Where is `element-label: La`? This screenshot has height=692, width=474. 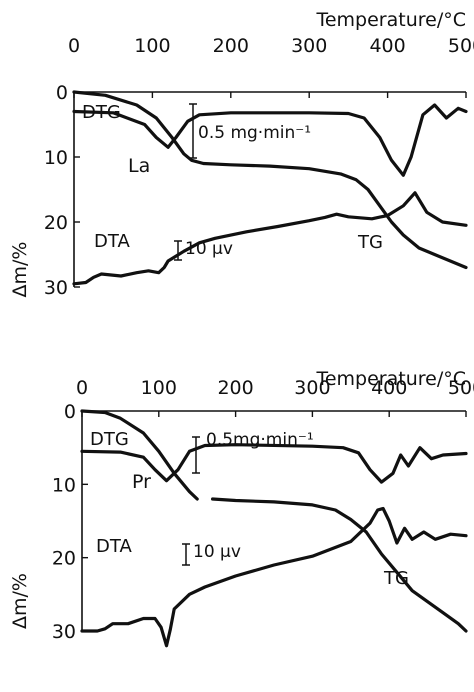
element-label: La is located at coordinates (139, 166).